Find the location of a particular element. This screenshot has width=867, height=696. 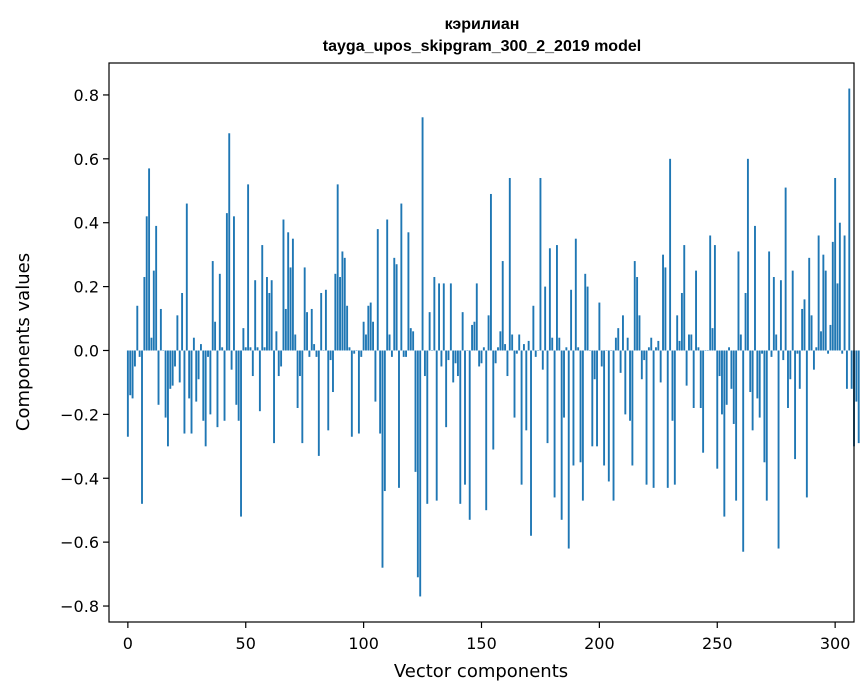

y-tick-label: 0.0 is located at coordinates (86, 350).